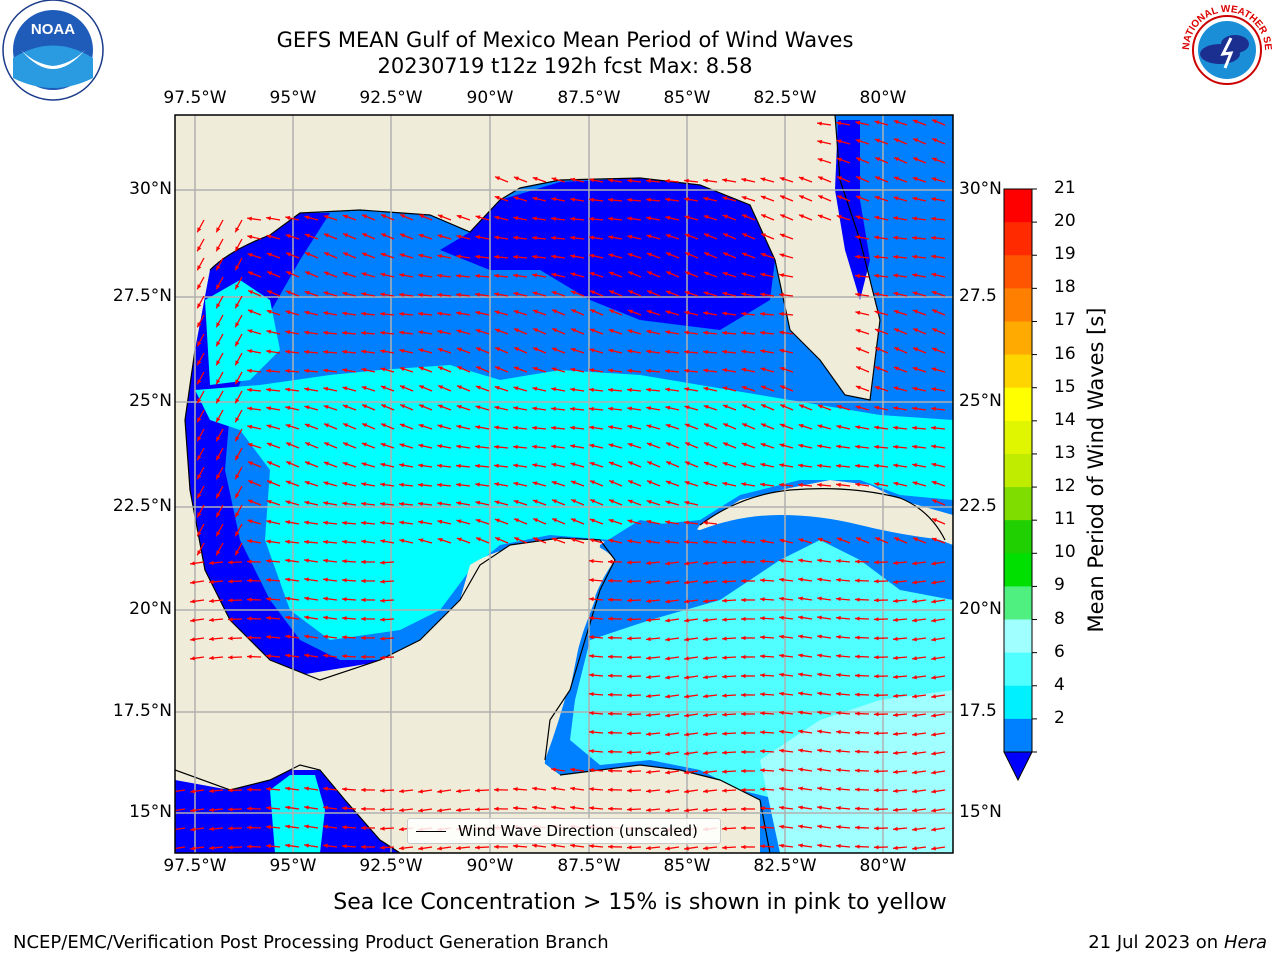 The height and width of the screenshot is (960, 1280). What do you see at coordinates (180, 848) in the screenshot?
I see `wave-direction-arrow` at bounding box center [180, 848].